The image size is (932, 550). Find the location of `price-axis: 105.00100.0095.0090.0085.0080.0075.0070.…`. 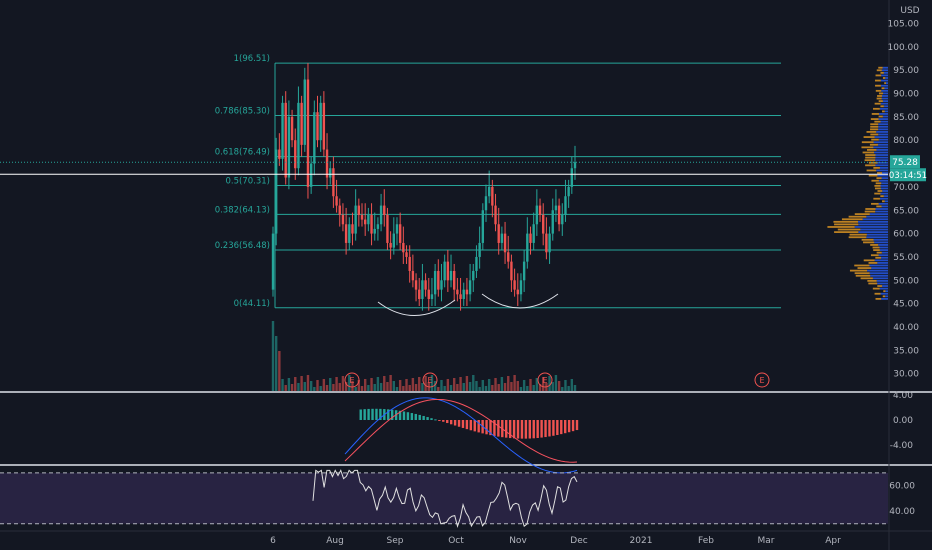

price-axis: 105.00100.0095.0090.0085.0080.0075.0070.… is located at coordinates (908, 275).